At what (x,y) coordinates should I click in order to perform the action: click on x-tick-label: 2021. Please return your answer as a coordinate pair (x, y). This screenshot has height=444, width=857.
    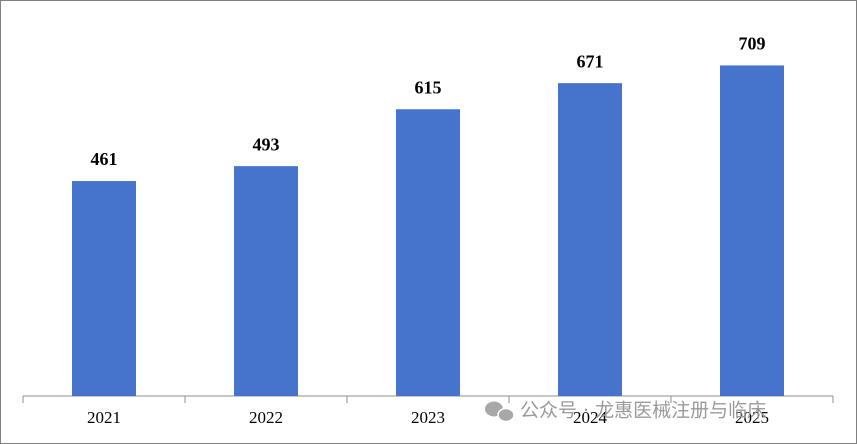
    Looking at the image, I should click on (104, 417).